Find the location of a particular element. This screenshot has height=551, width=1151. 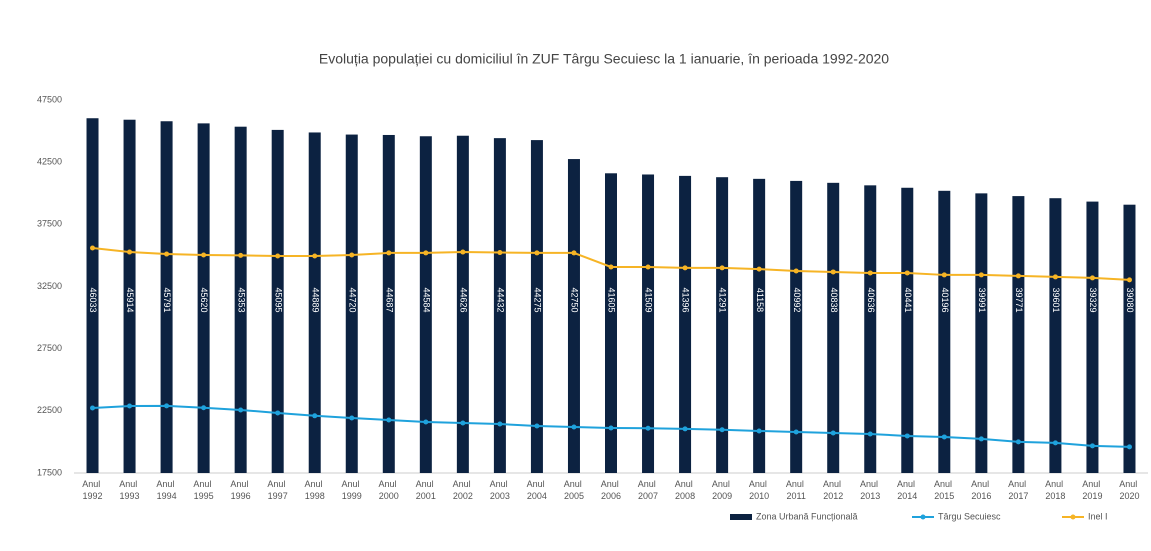

x-tick-label: Anul 2004 is located at coordinates (537, 490).